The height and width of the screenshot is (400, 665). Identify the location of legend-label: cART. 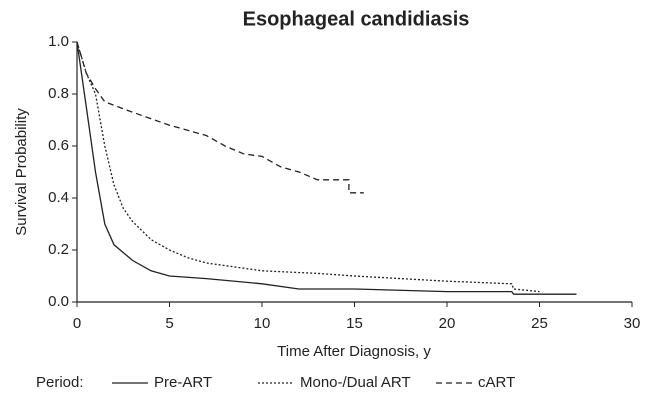
(496, 382).